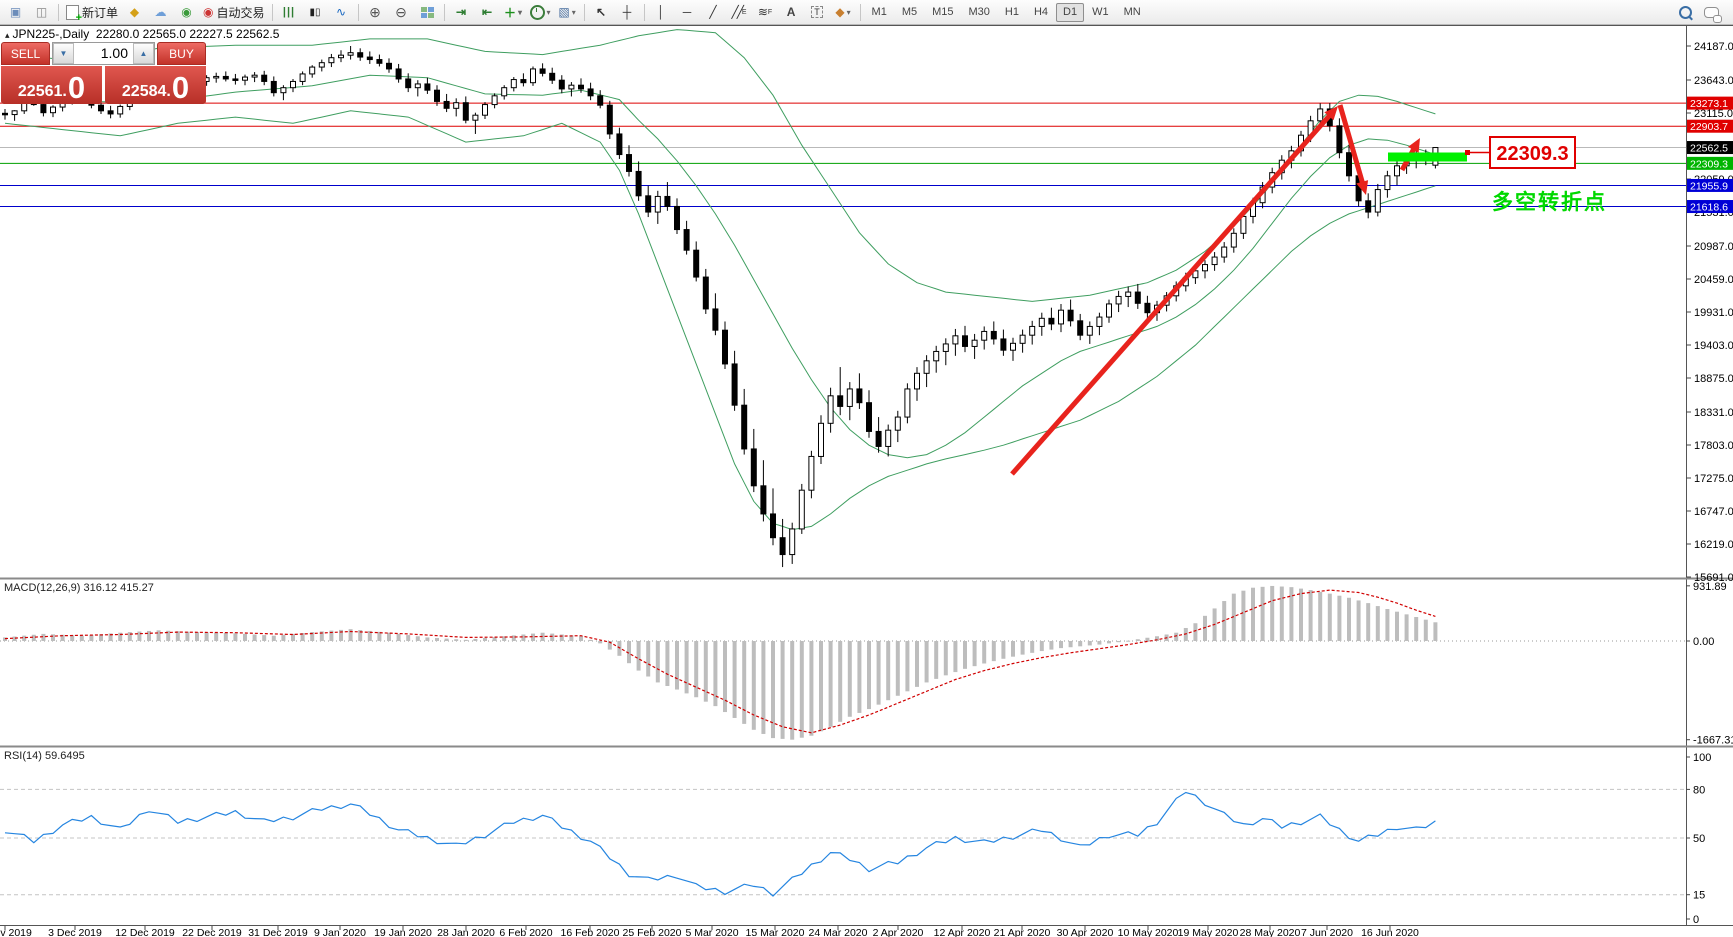 The image size is (1733, 937). Describe the element at coordinates (155, 85) in the screenshot. I see `ask-price-display: 22584. 0` at that location.